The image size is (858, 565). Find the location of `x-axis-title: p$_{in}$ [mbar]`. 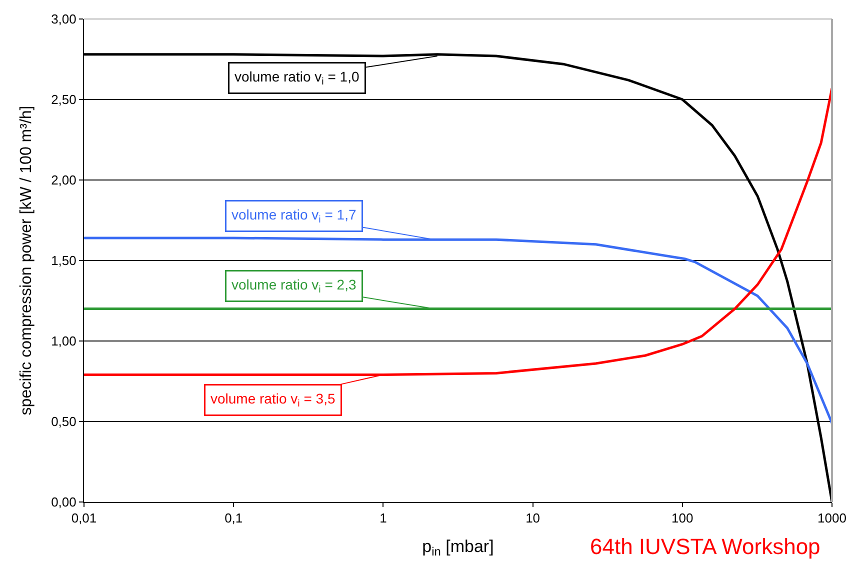

x-axis-title: p$_{in}$ [mbar] is located at coordinates (458, 548).